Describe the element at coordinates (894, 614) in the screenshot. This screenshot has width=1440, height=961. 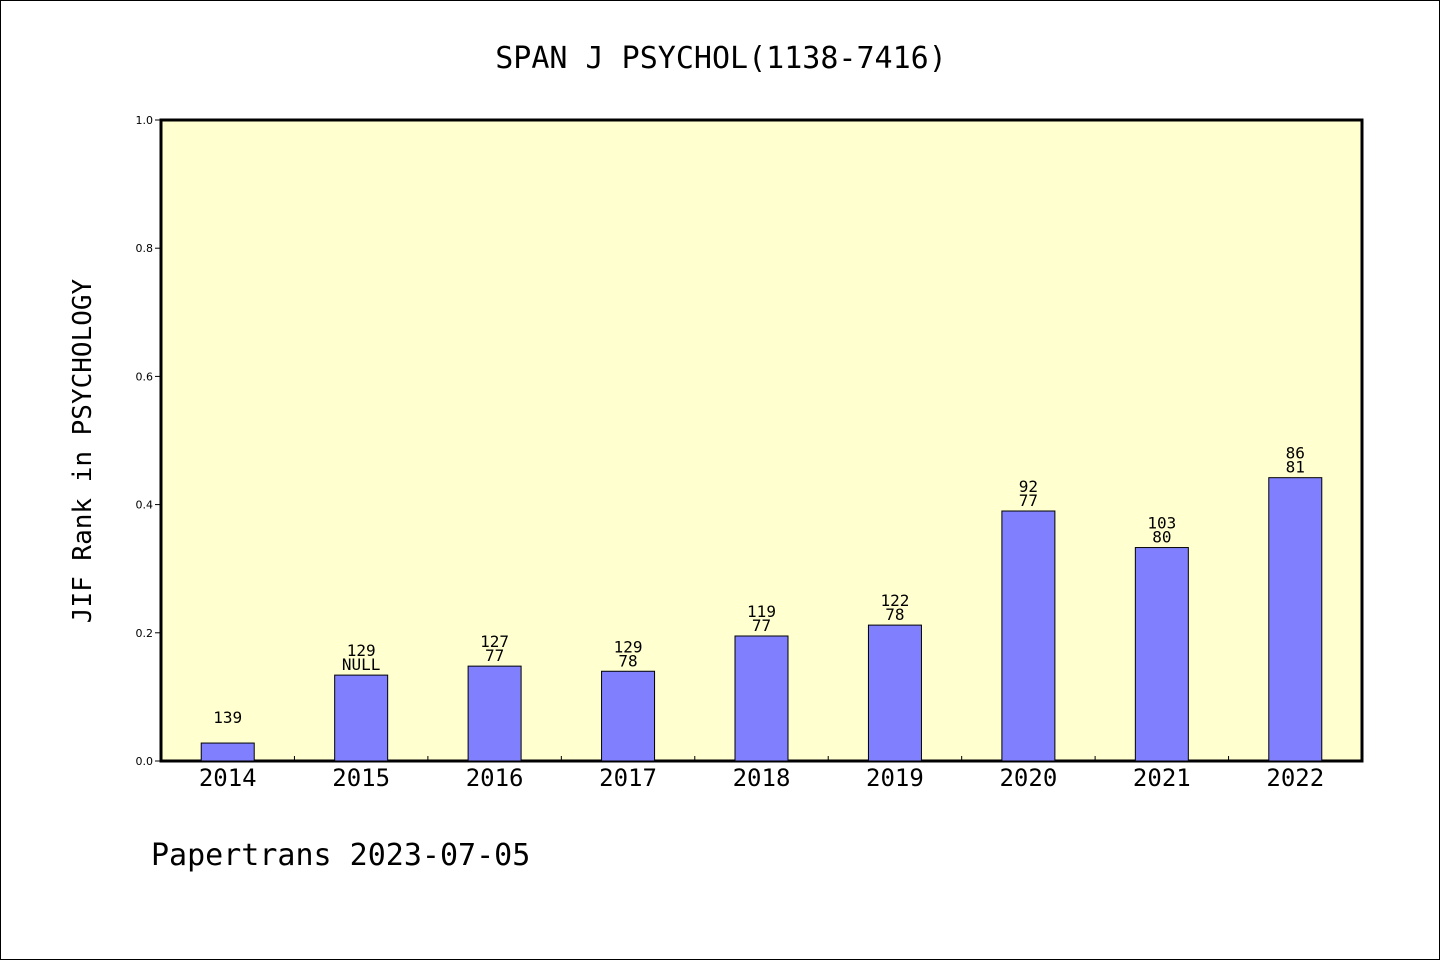
I see `bar-label-bottom-2019: 78` at that location.